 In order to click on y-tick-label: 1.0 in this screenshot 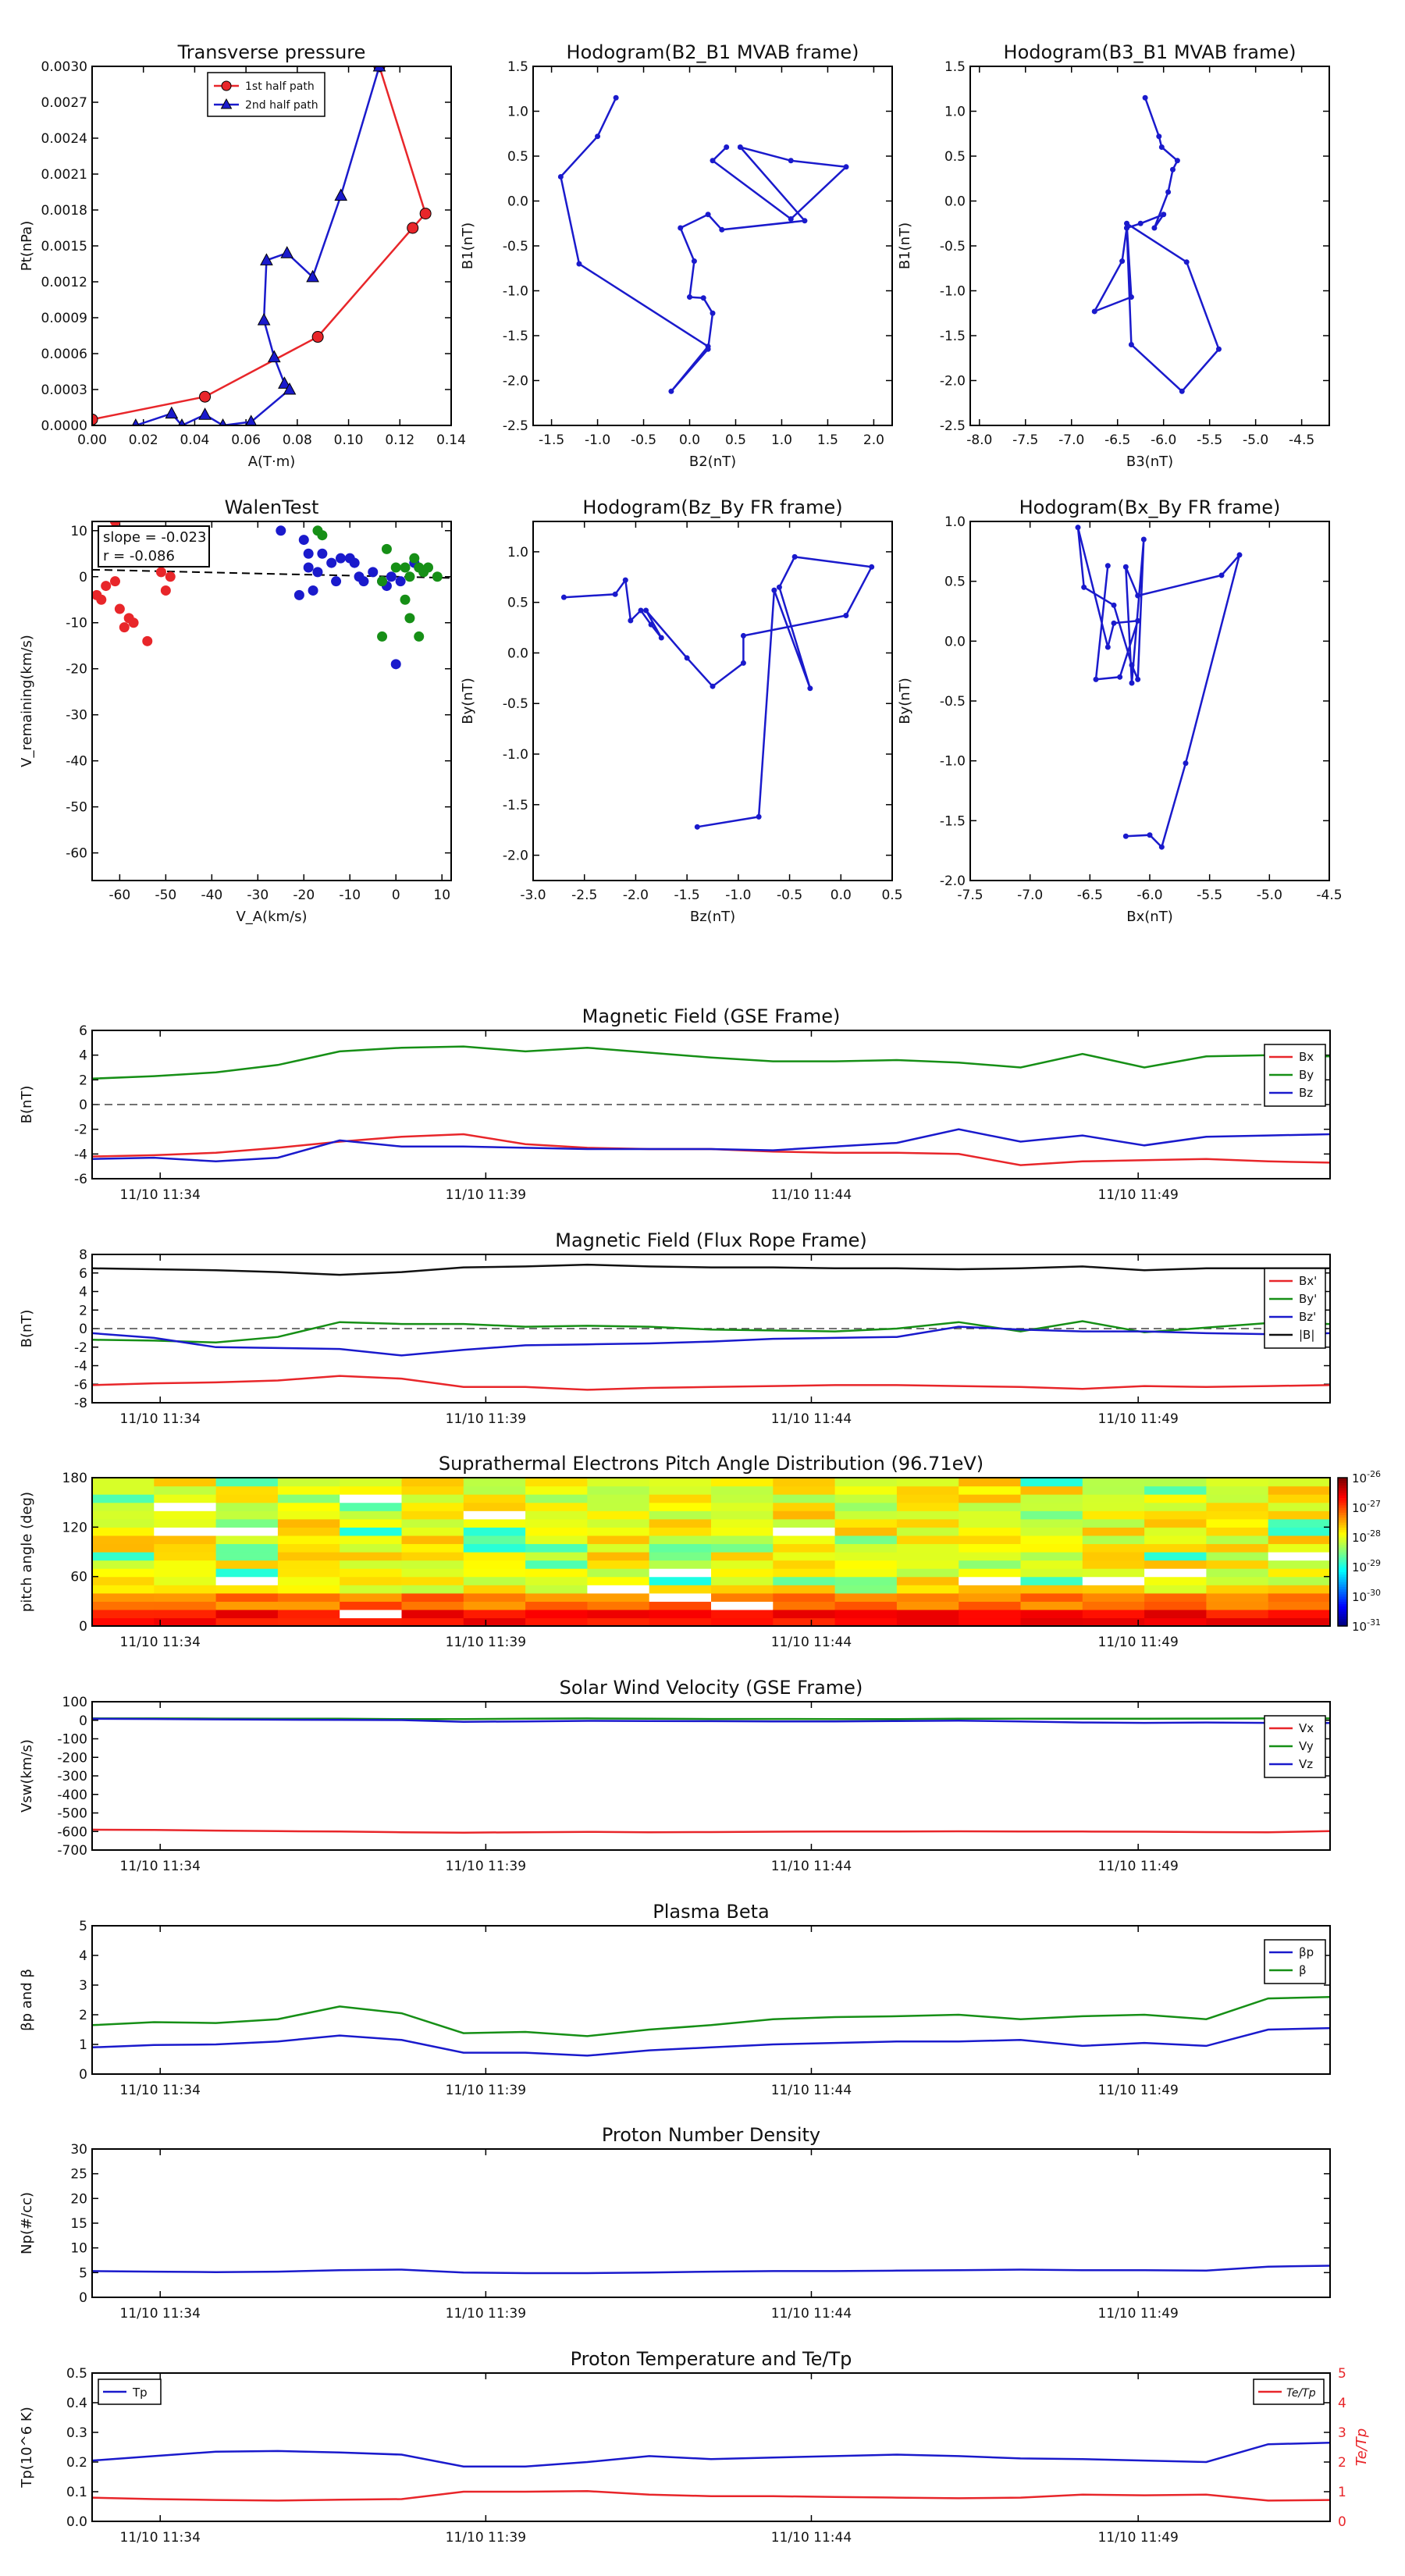, I will do `click(955, 522)`.